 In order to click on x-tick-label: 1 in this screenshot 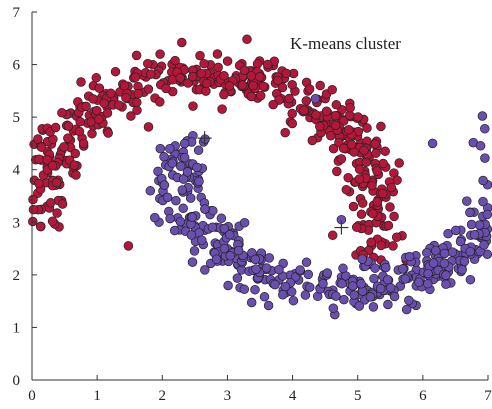, I will do `click(97, 396)`.